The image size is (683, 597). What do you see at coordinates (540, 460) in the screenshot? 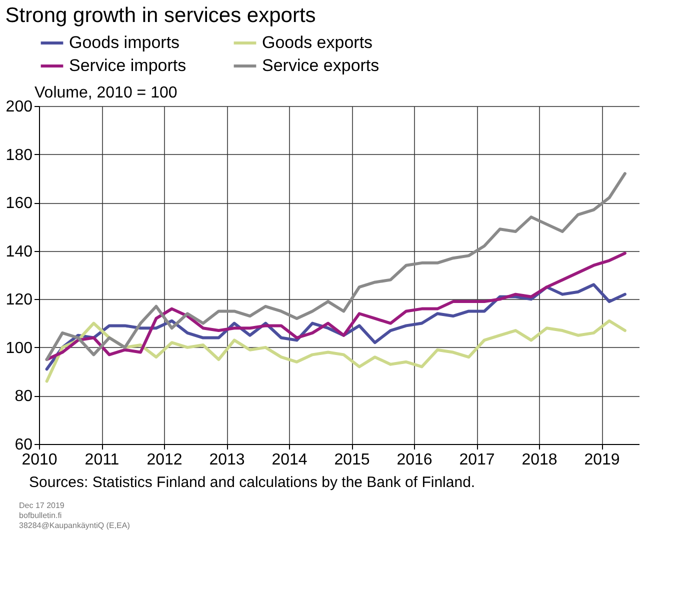
I see `x-tick-label: 2018` at bounding box center [540, 460].